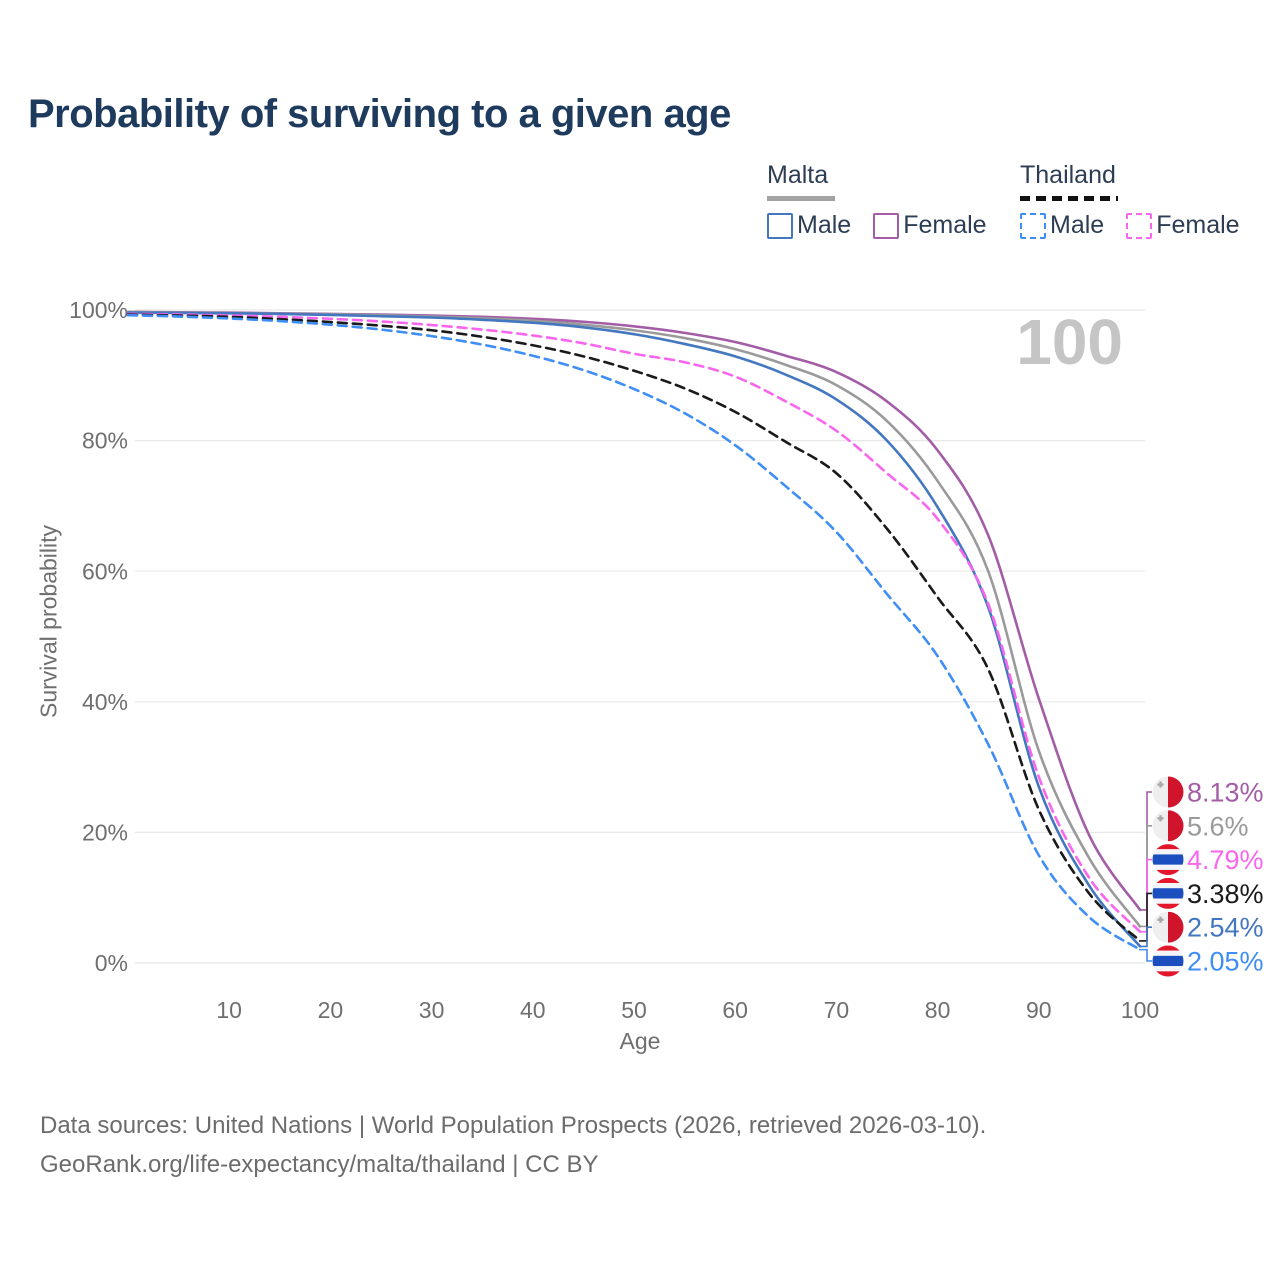 The image size is (1280, 1280). What do you see at coordinates (48, 621) in the screenshot?
I see `y-axis-title: Survival probability` at bounding box center [48, 621].